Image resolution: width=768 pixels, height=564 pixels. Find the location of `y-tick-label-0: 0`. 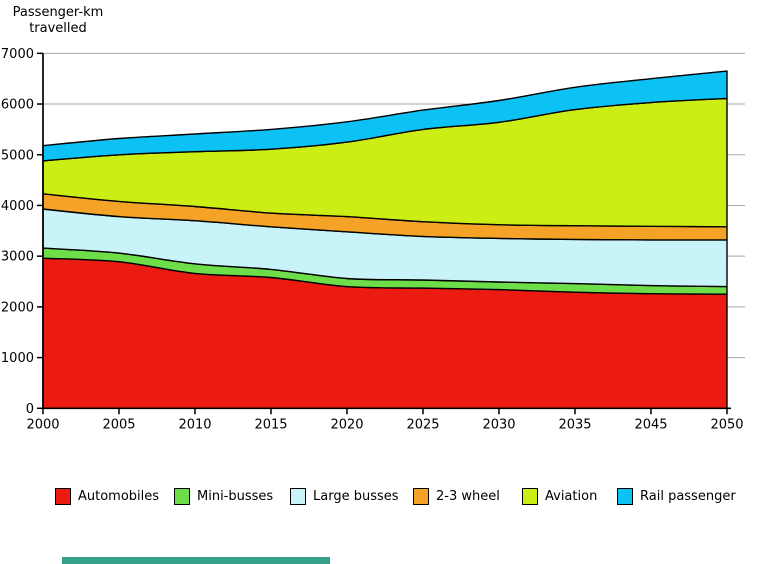

y-tick-label-0: 0 is located at coordinates (30, 409).